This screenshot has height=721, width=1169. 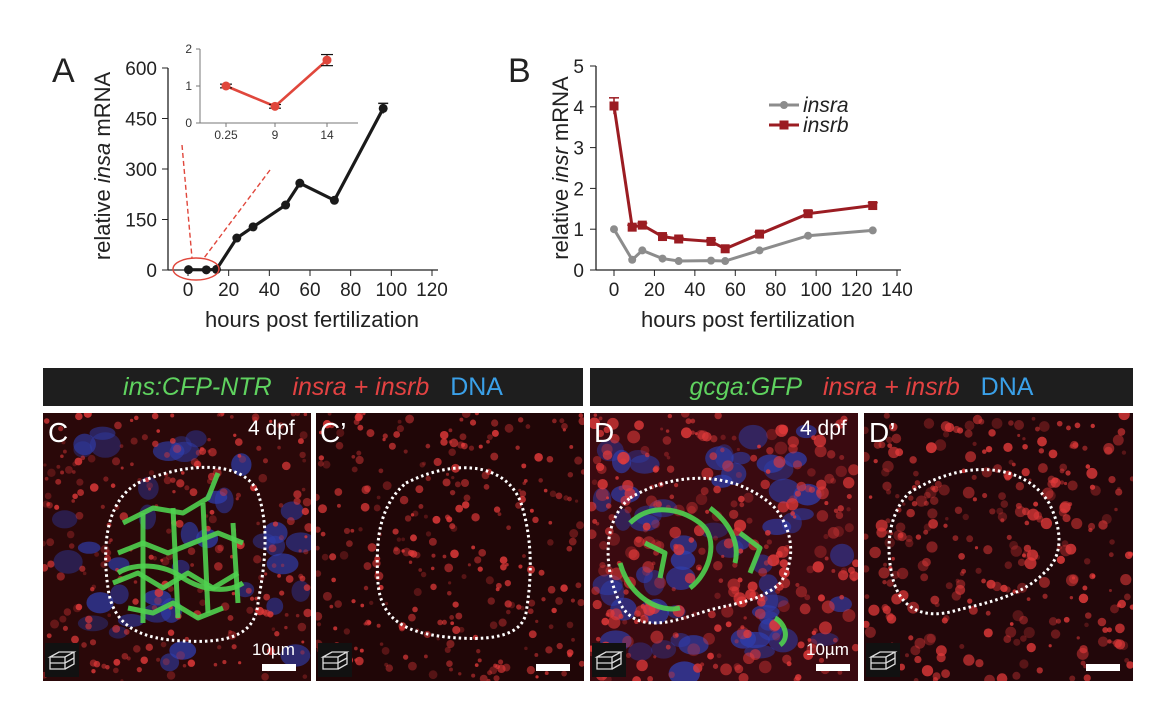 I want to click on x-tick-label: 100, so click(x=816, y=290).